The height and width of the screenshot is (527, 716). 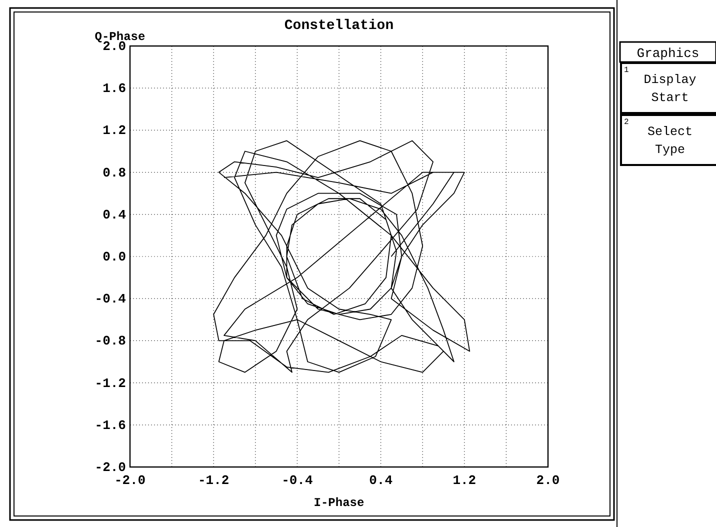 What do you see at coordinates (110, 383) in the screenshot?
I see `y-tick-label: -1.2` at bounding box center [110, 383].